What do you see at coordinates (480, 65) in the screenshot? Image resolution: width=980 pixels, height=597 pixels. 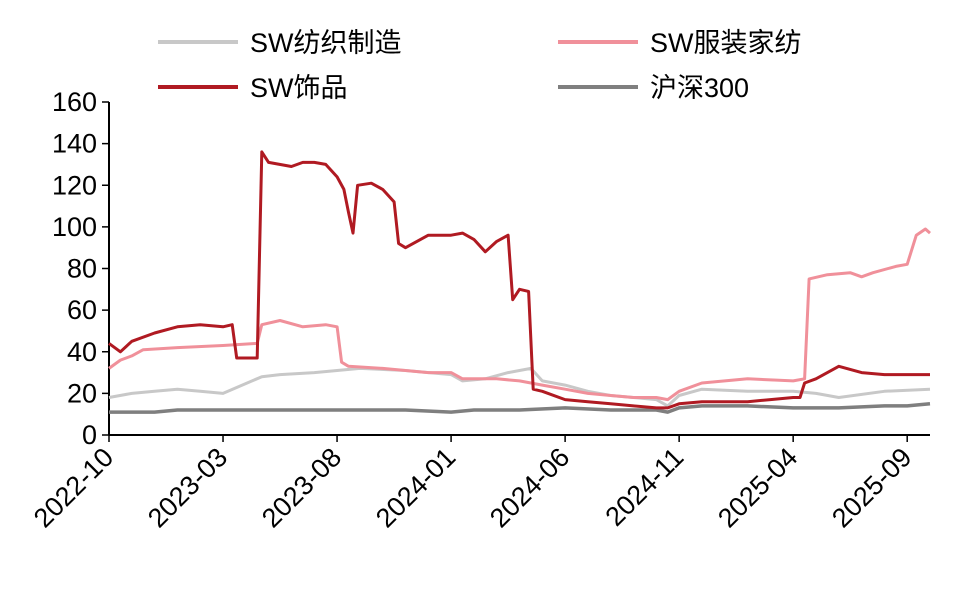 I see `legend: SW纺织制造 SW服装家纺 SW饰品 沪深300` at bounding box center [480, 65].